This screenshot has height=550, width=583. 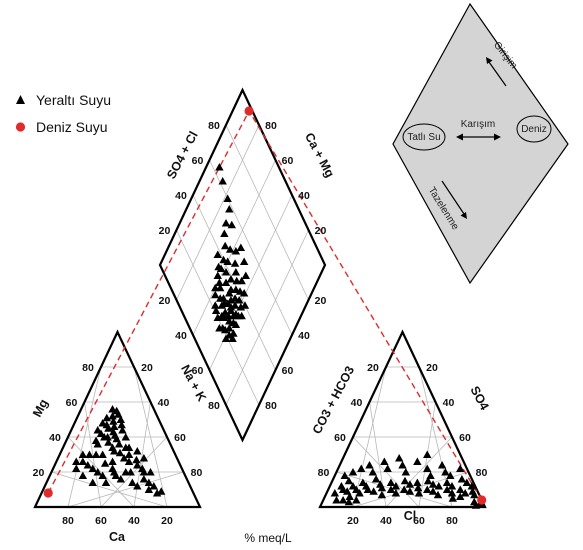 I want to click on legend-label-groundwater: Yeraltı Suyu, so click(x=73, y=100).